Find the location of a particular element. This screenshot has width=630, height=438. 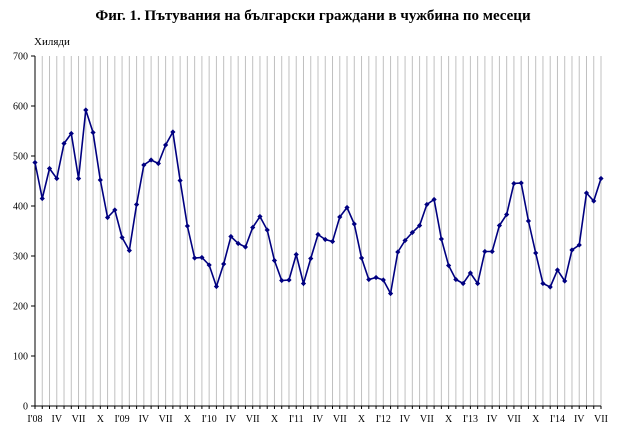

y-axis-ticks: 0 100 200 300 400 500 600 700 is located at coordinates (24, 232).